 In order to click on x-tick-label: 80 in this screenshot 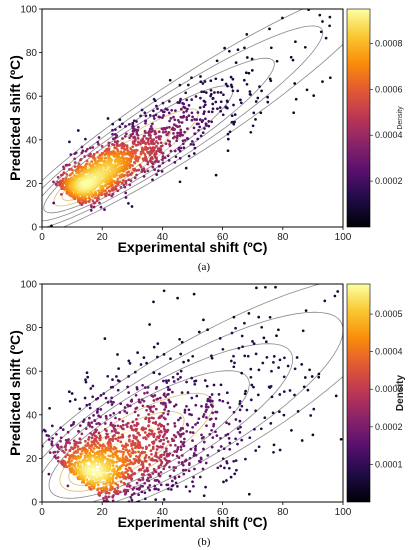, I will do `click(283, 237)`.